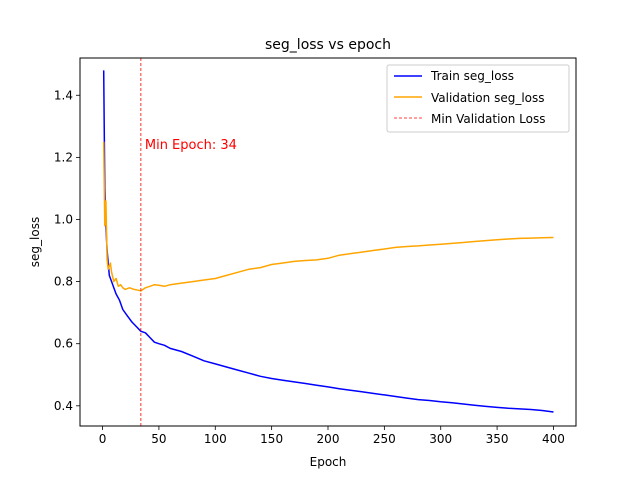 This screenshot has width=640, height=480. What do you see at coordinates (328, 439) in the screenshot?
I see `x-tick-label: 200` at bounding box center [328, 439].